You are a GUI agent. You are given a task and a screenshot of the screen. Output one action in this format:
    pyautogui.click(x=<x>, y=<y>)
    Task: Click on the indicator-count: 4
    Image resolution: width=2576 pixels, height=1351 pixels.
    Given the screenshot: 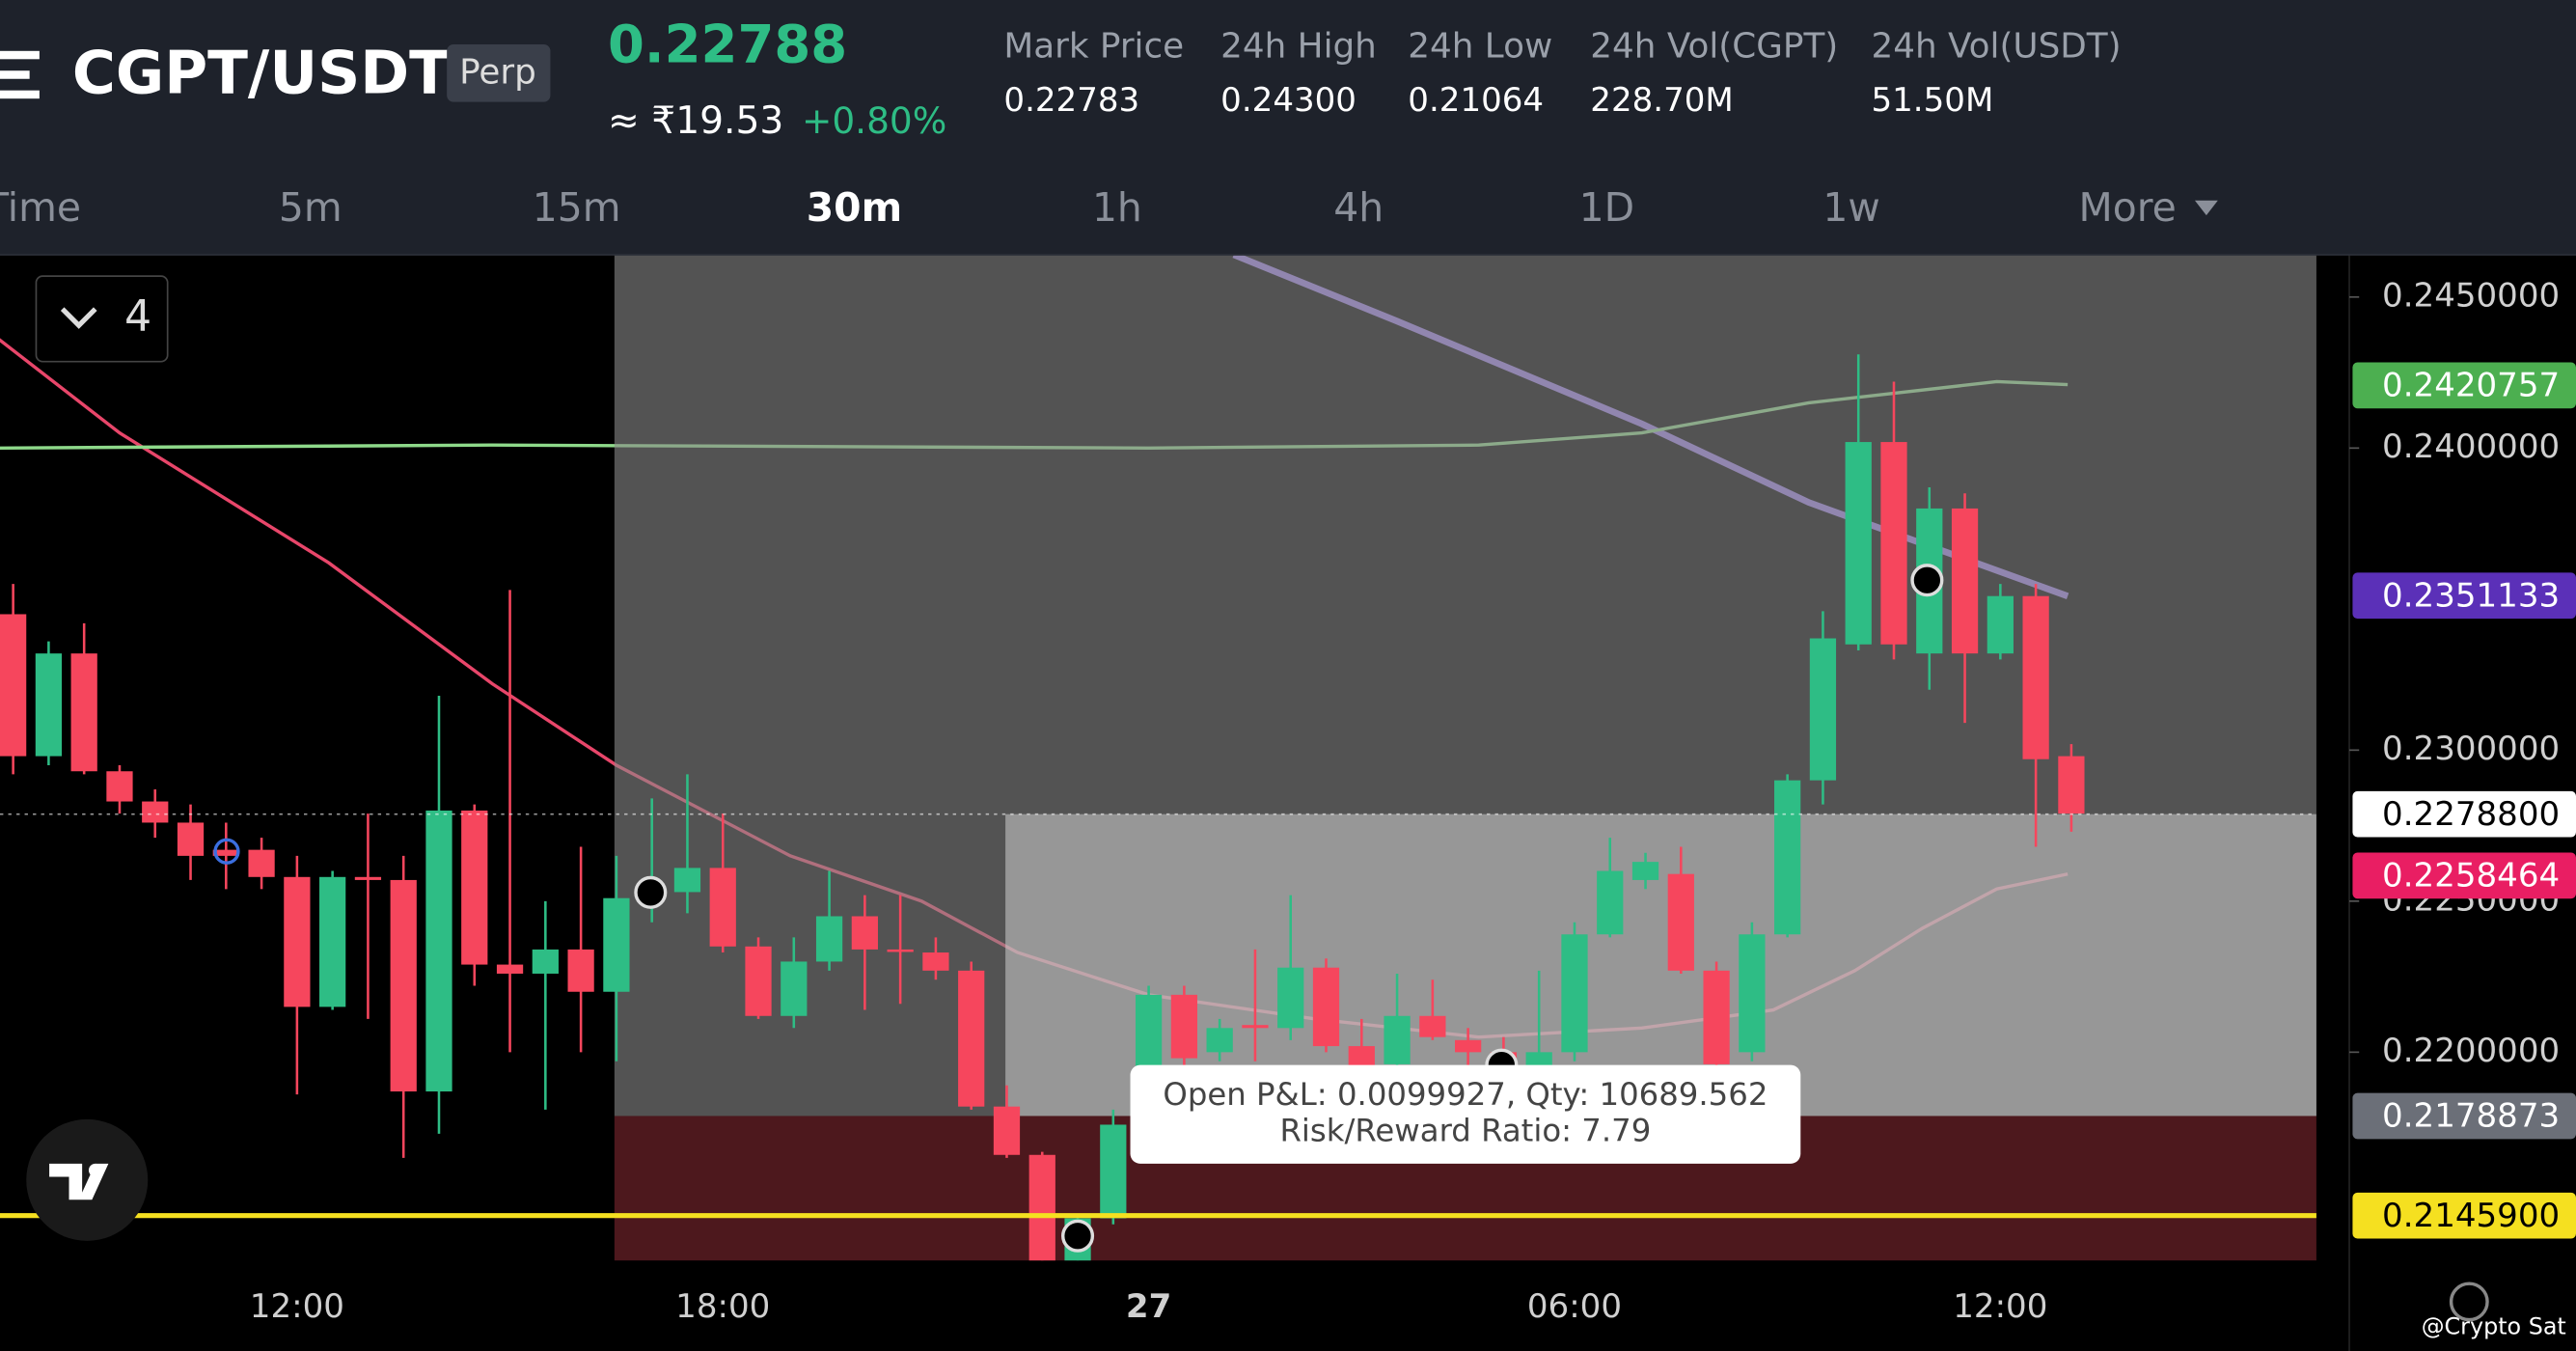 What is the action you would take?
    pyautogui.click(x=137, y=316)
    